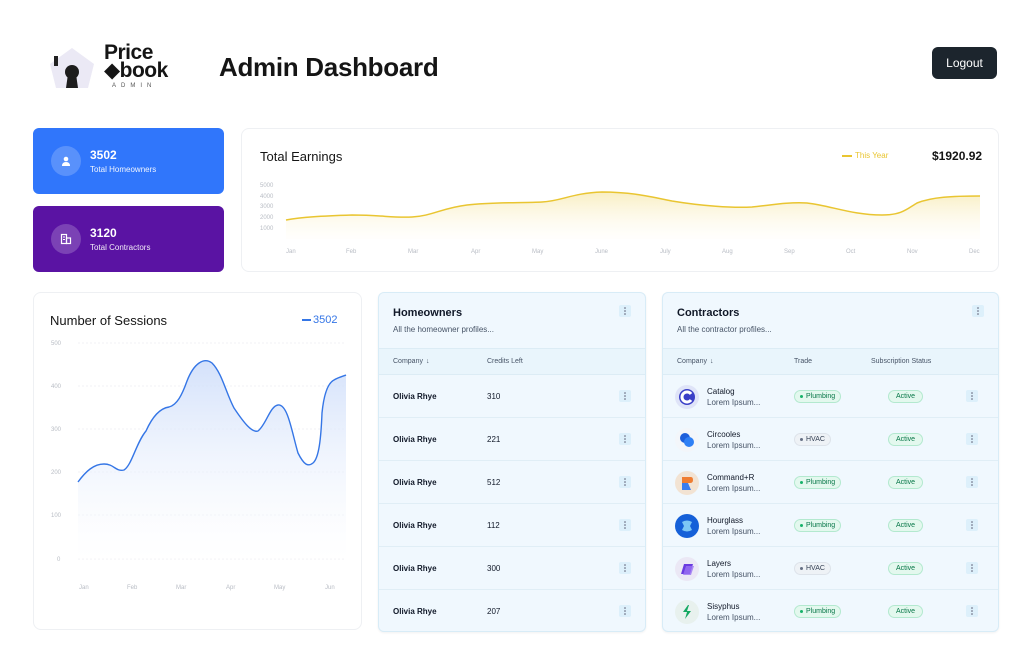  I want to click on house-keyhole-icon, so click(72, 68).